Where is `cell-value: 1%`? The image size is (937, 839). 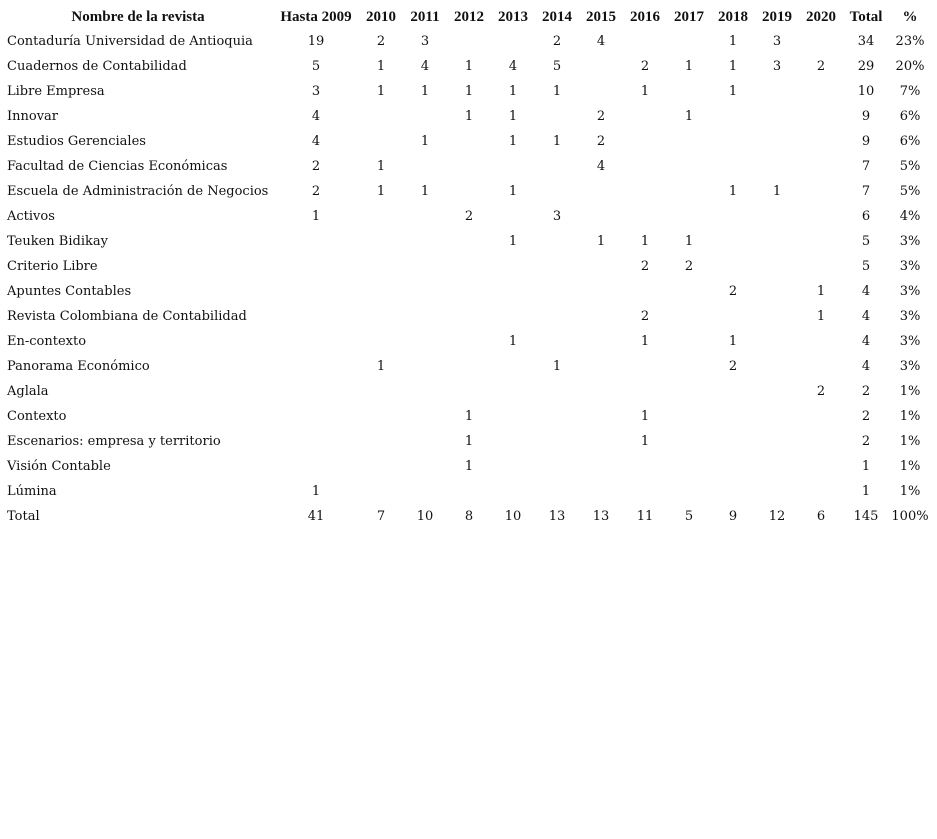 cell-value: 1% is located at coordinates (910, 491).